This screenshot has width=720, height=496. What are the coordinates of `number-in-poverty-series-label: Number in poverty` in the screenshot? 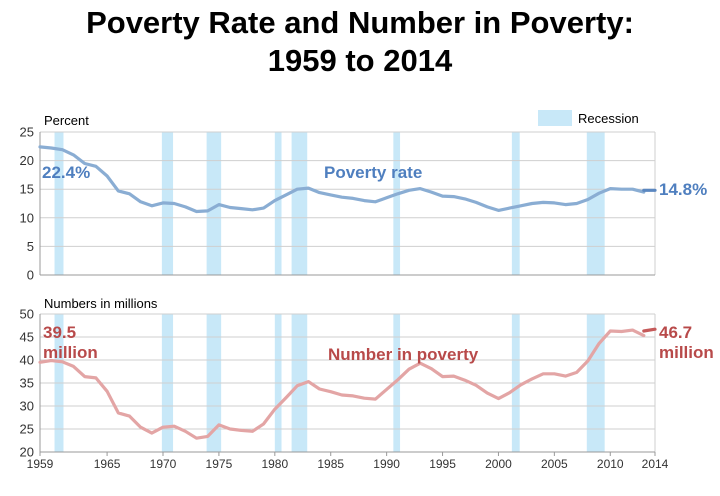 It's located at (403, 354).